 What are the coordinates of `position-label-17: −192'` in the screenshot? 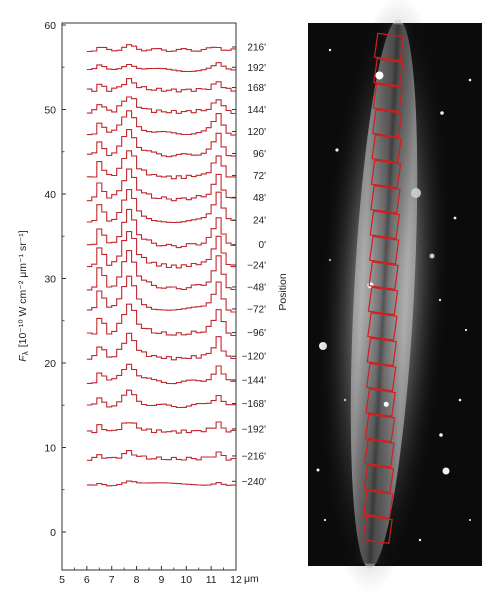 It's located at (254, 429).